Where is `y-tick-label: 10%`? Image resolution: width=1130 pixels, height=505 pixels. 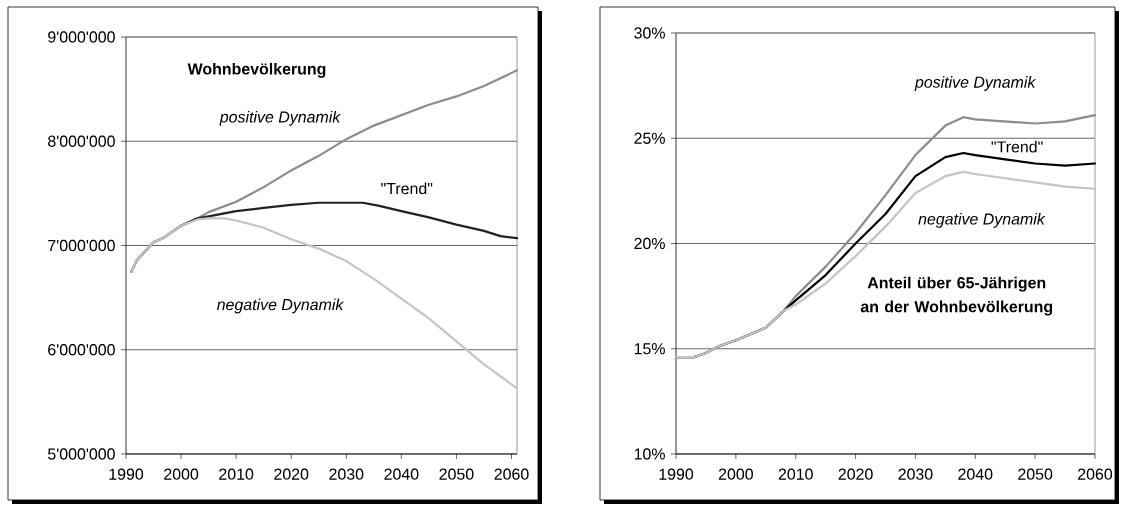
y-tick-label: 10% is located at coordinates (649, 454).